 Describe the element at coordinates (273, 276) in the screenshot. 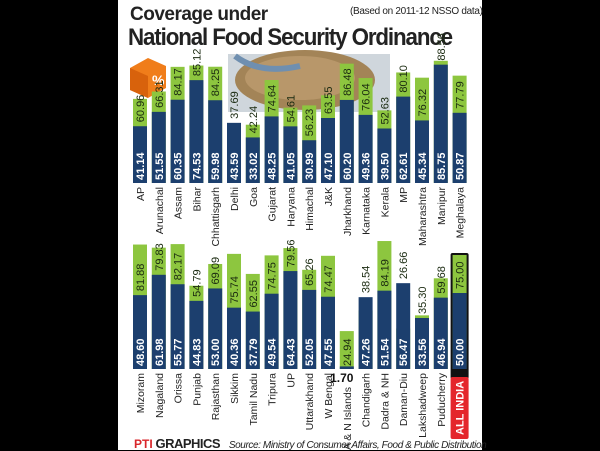

I see `value-label-green: 74.75` at that location.